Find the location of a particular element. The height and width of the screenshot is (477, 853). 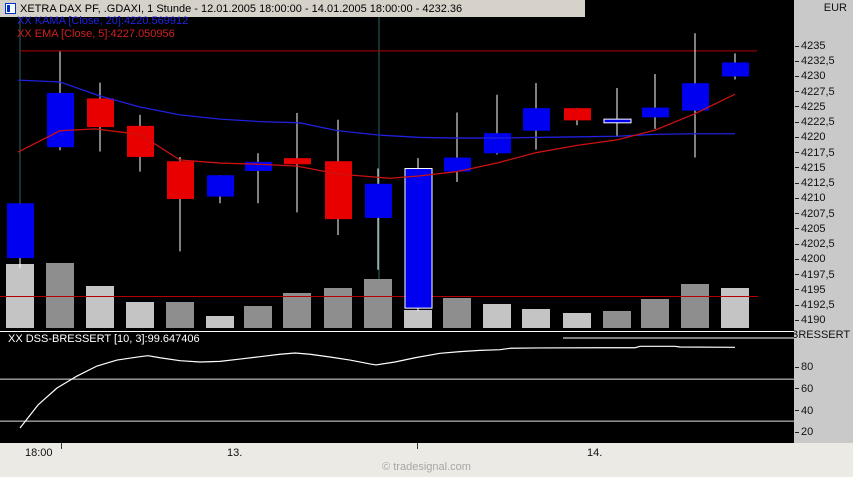

dss-line is located at coordinates (377, 387).